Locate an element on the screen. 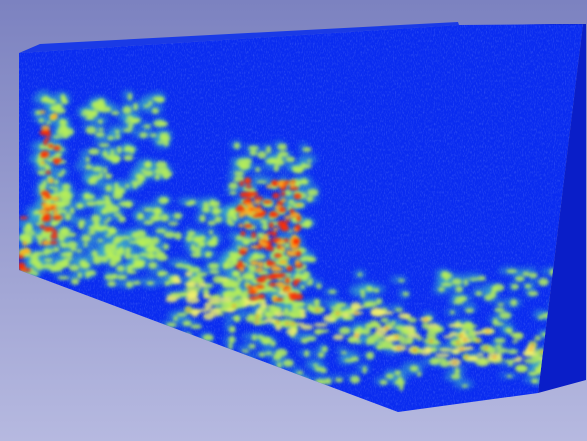 The image size is (587, 441). volume-top-face is located at coordinates (239, 37).